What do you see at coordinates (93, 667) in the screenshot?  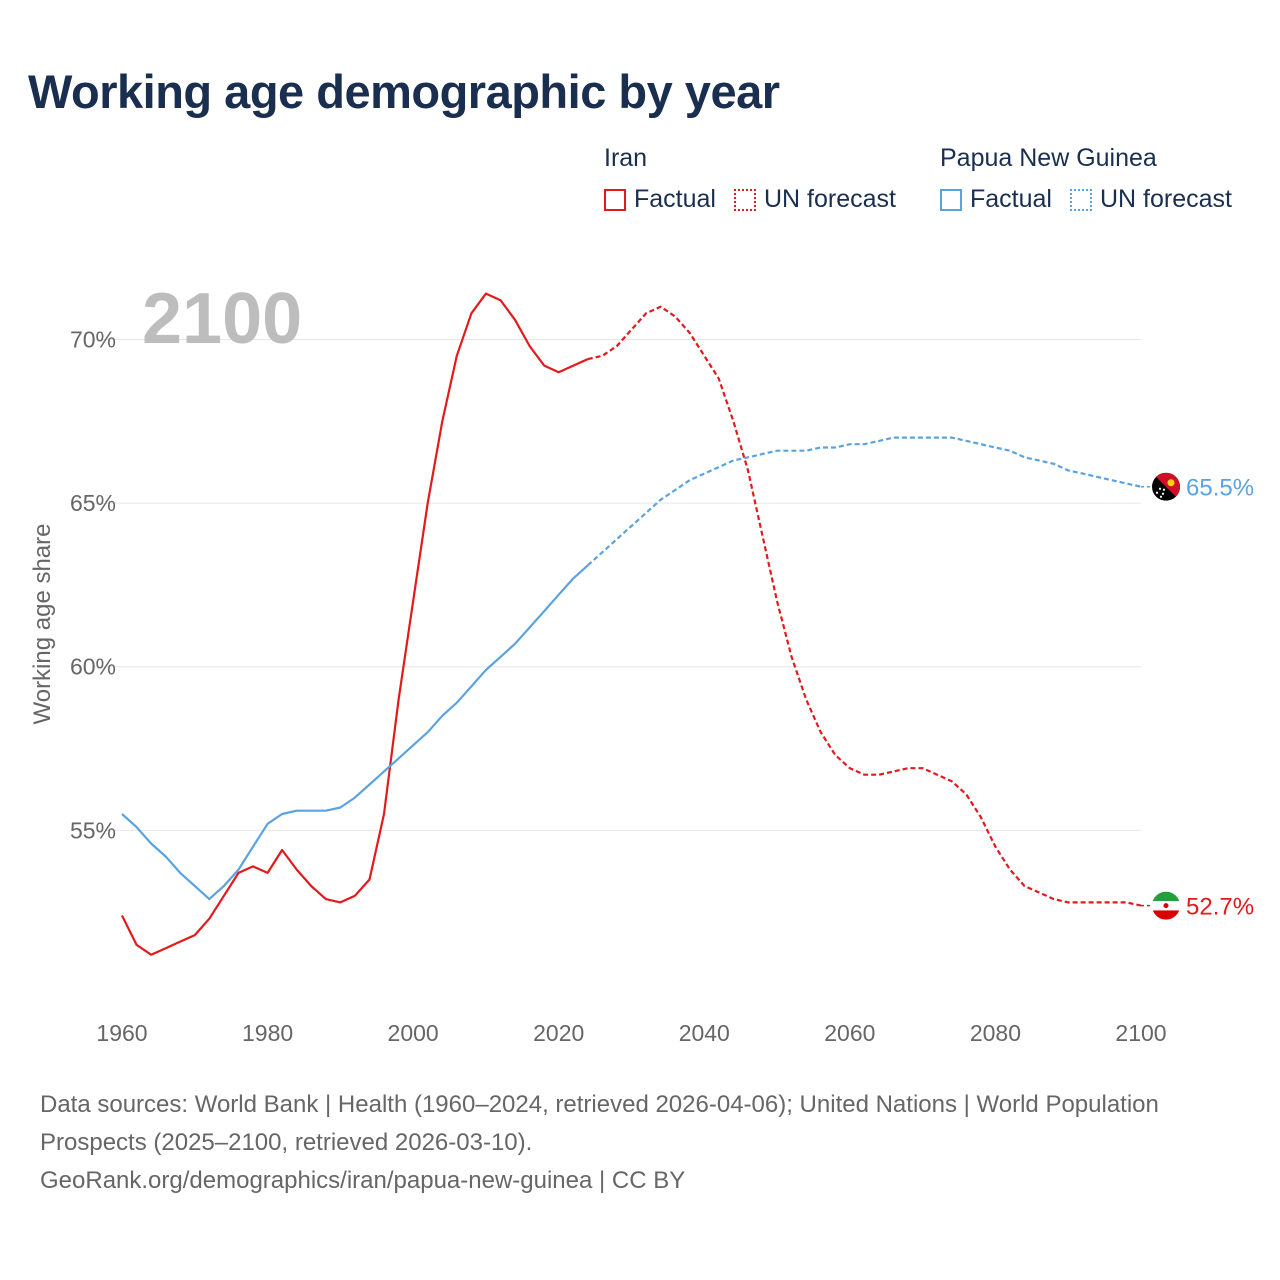 I see `y-tick-label: 60%` at bounding box center [93, 667].